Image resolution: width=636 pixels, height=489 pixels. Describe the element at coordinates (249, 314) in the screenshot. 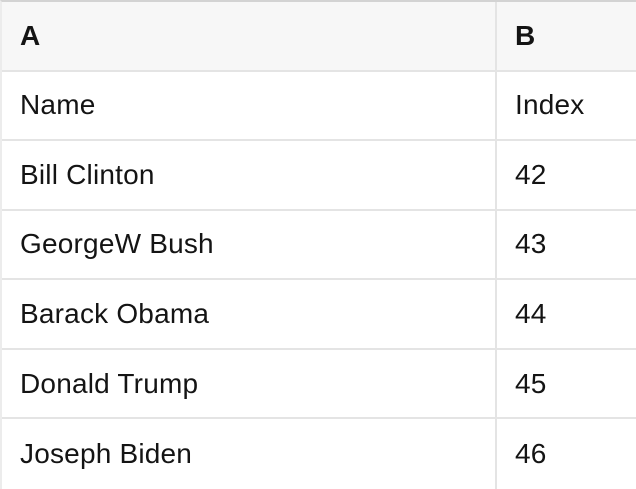

I see `table-cell-name: Barack Obama` at that location.